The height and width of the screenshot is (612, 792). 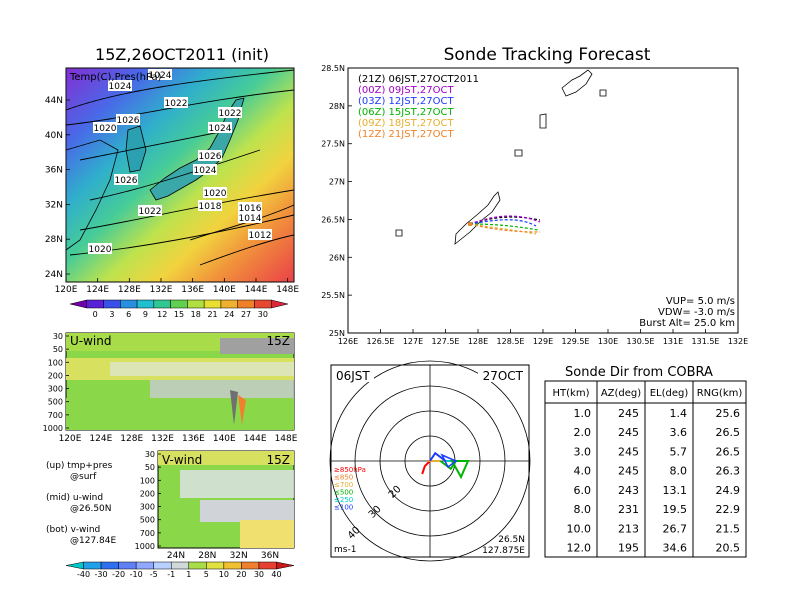 What do you see at coordinates (260, 236) in the screenshot?
I see `isobar-label: 1012` at bounding box center [260, 236].